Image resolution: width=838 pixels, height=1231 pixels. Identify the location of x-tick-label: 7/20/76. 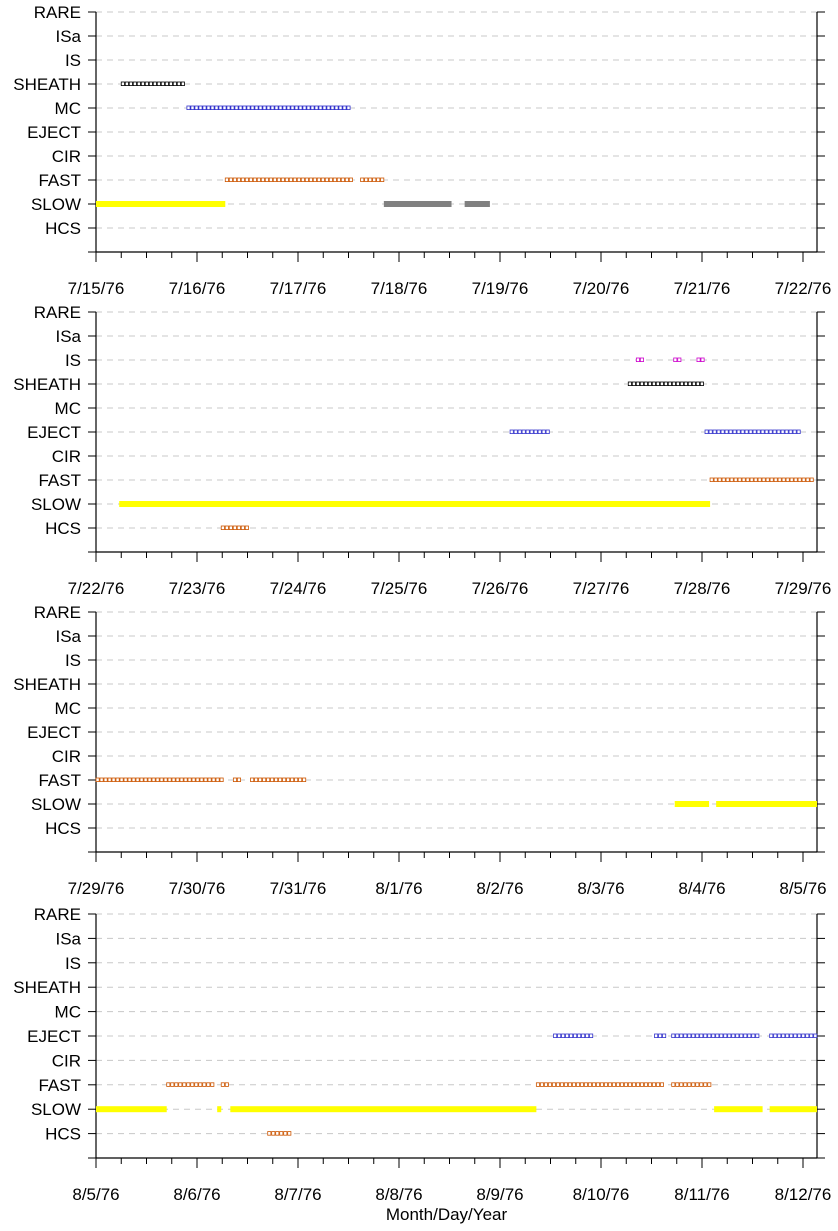
(601, 288).